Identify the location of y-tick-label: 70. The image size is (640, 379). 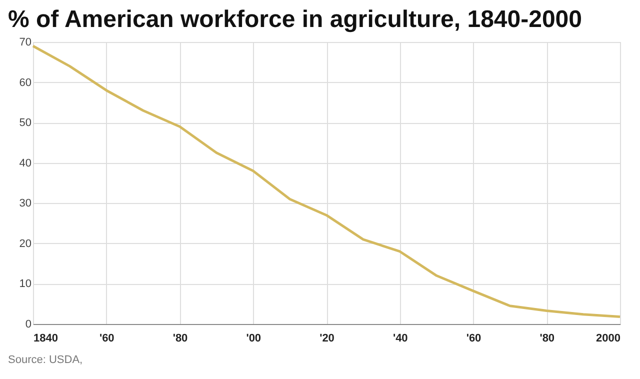
(25, 42).